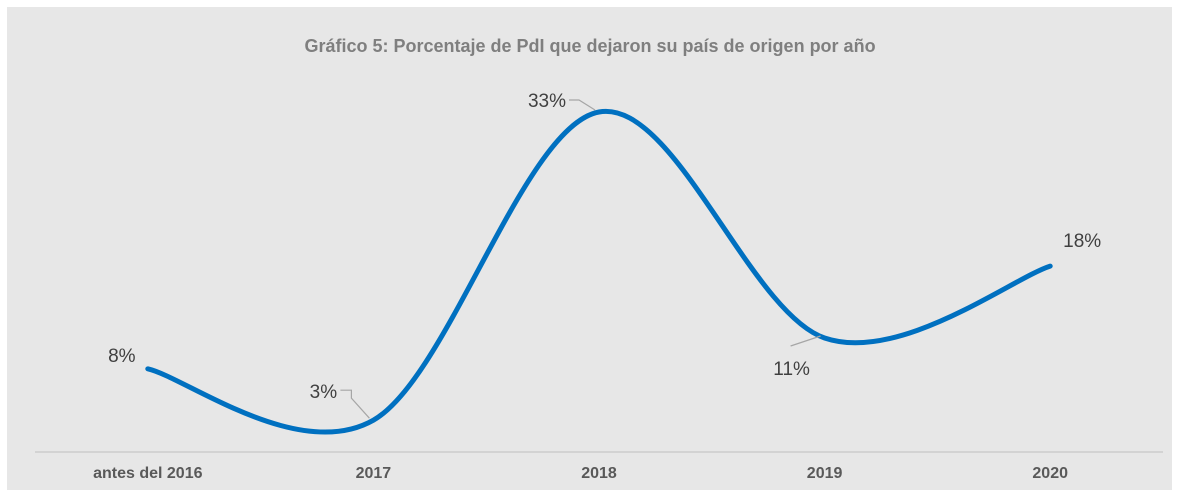 This screenshot has height=497, width=1179. I want to click on x-tick-label: 2019, so click(825, 473).